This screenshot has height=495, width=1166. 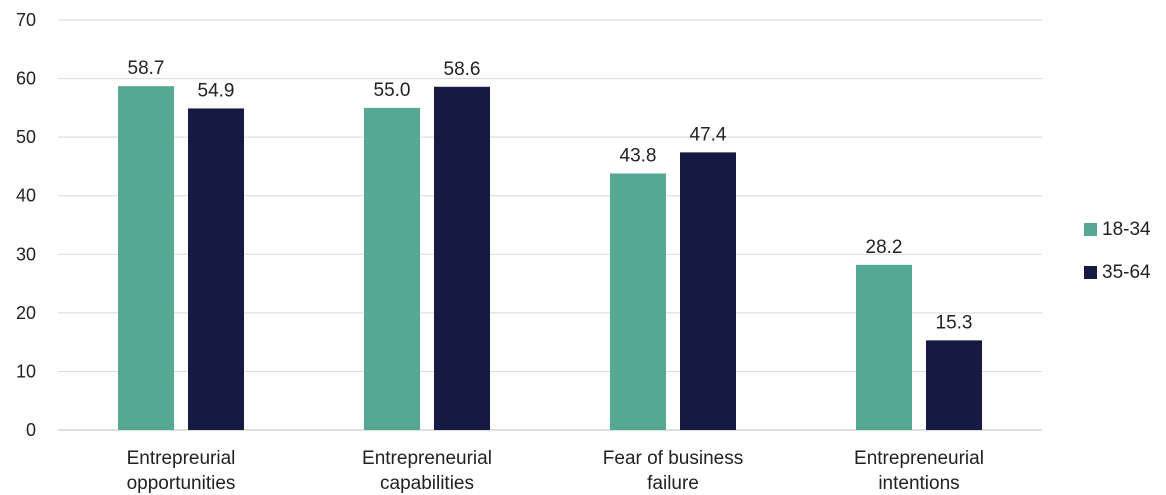 I want to click on x-category-label: failure, so click(x=673, y=483).